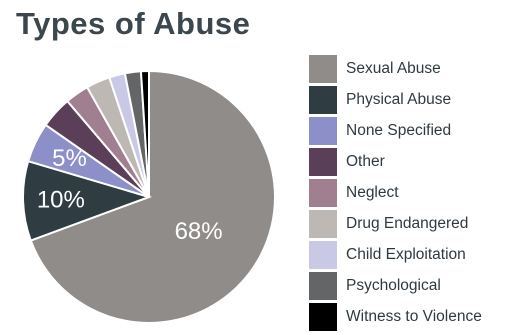 The height and width of the screenshot is (335, 510). I want to click on data-label-physical-abuse: 10%, so click(61, 199).